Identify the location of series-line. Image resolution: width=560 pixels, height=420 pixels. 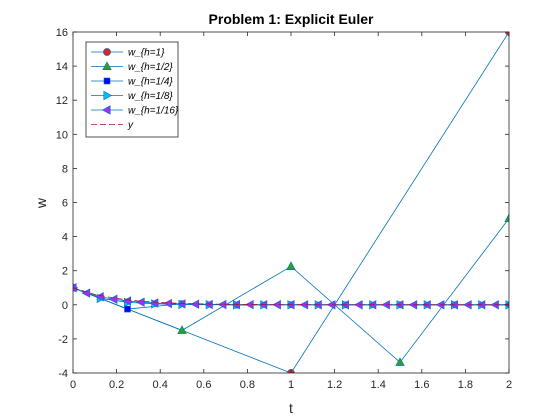
(291, 296).